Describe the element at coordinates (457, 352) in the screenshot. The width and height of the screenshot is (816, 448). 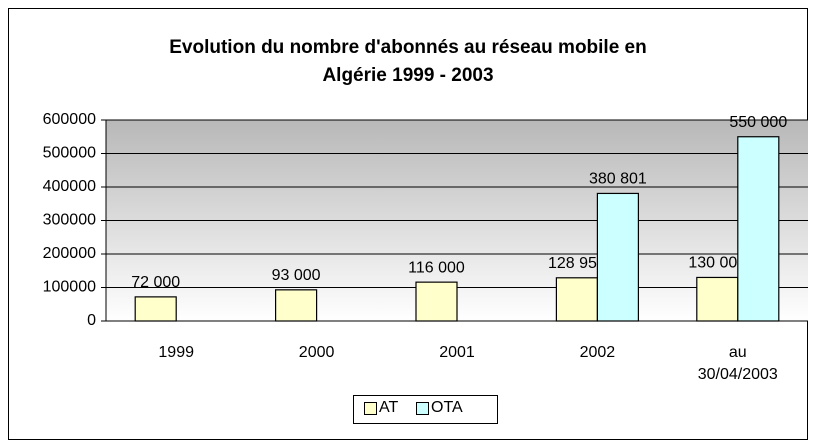
I see `x-tick-label: 2001` at that location.